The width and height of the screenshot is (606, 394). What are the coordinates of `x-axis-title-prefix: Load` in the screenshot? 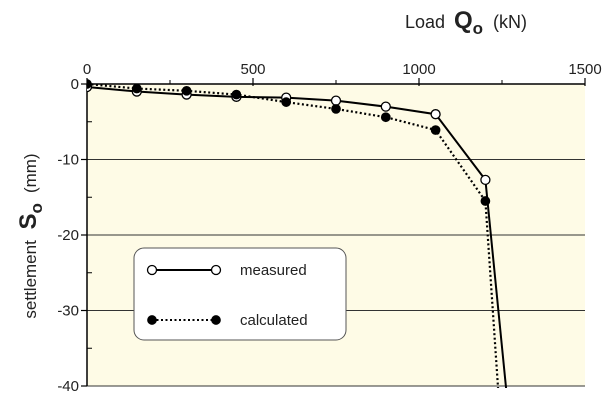 It's located at (427, 22).